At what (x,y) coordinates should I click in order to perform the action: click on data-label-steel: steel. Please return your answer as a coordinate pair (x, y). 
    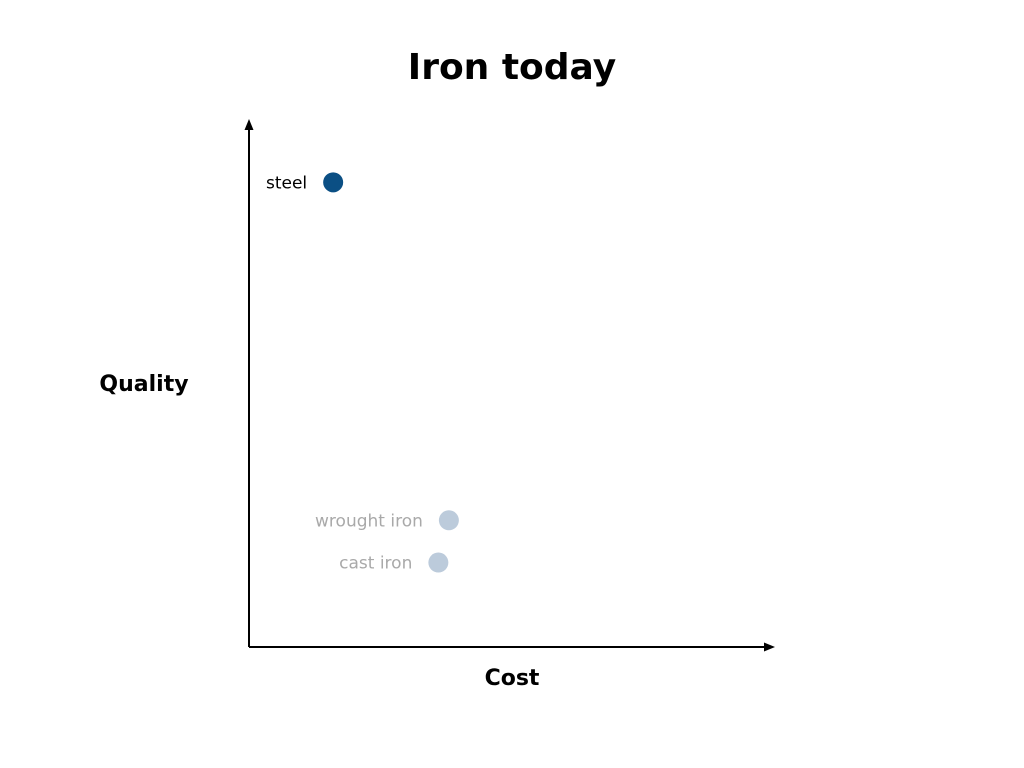
    Looking at the image, I should click on (286, 183).